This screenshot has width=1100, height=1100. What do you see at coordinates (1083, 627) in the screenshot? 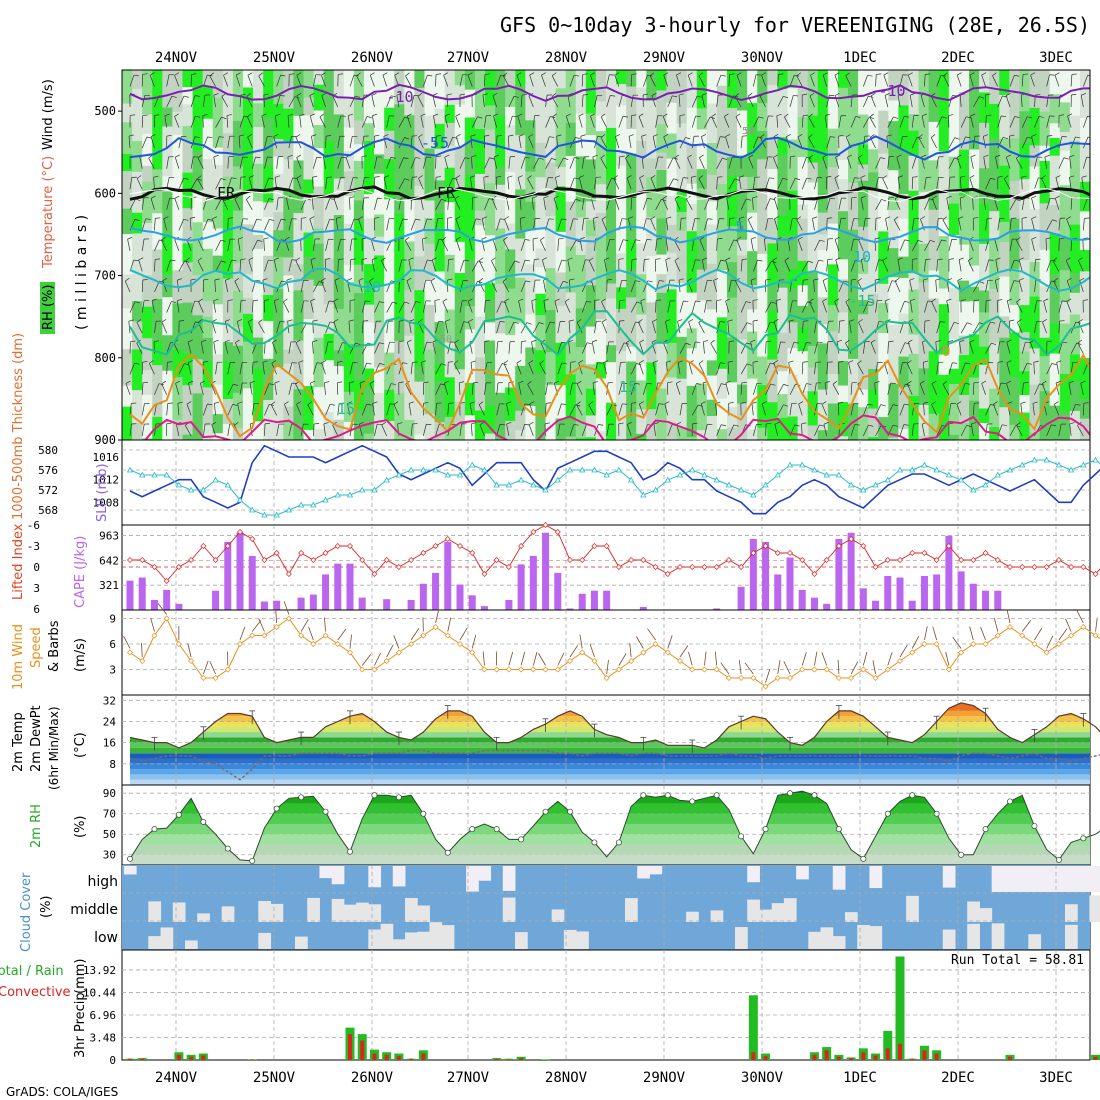
I see `wind-speed-point` at bounding box center [1083, 627].